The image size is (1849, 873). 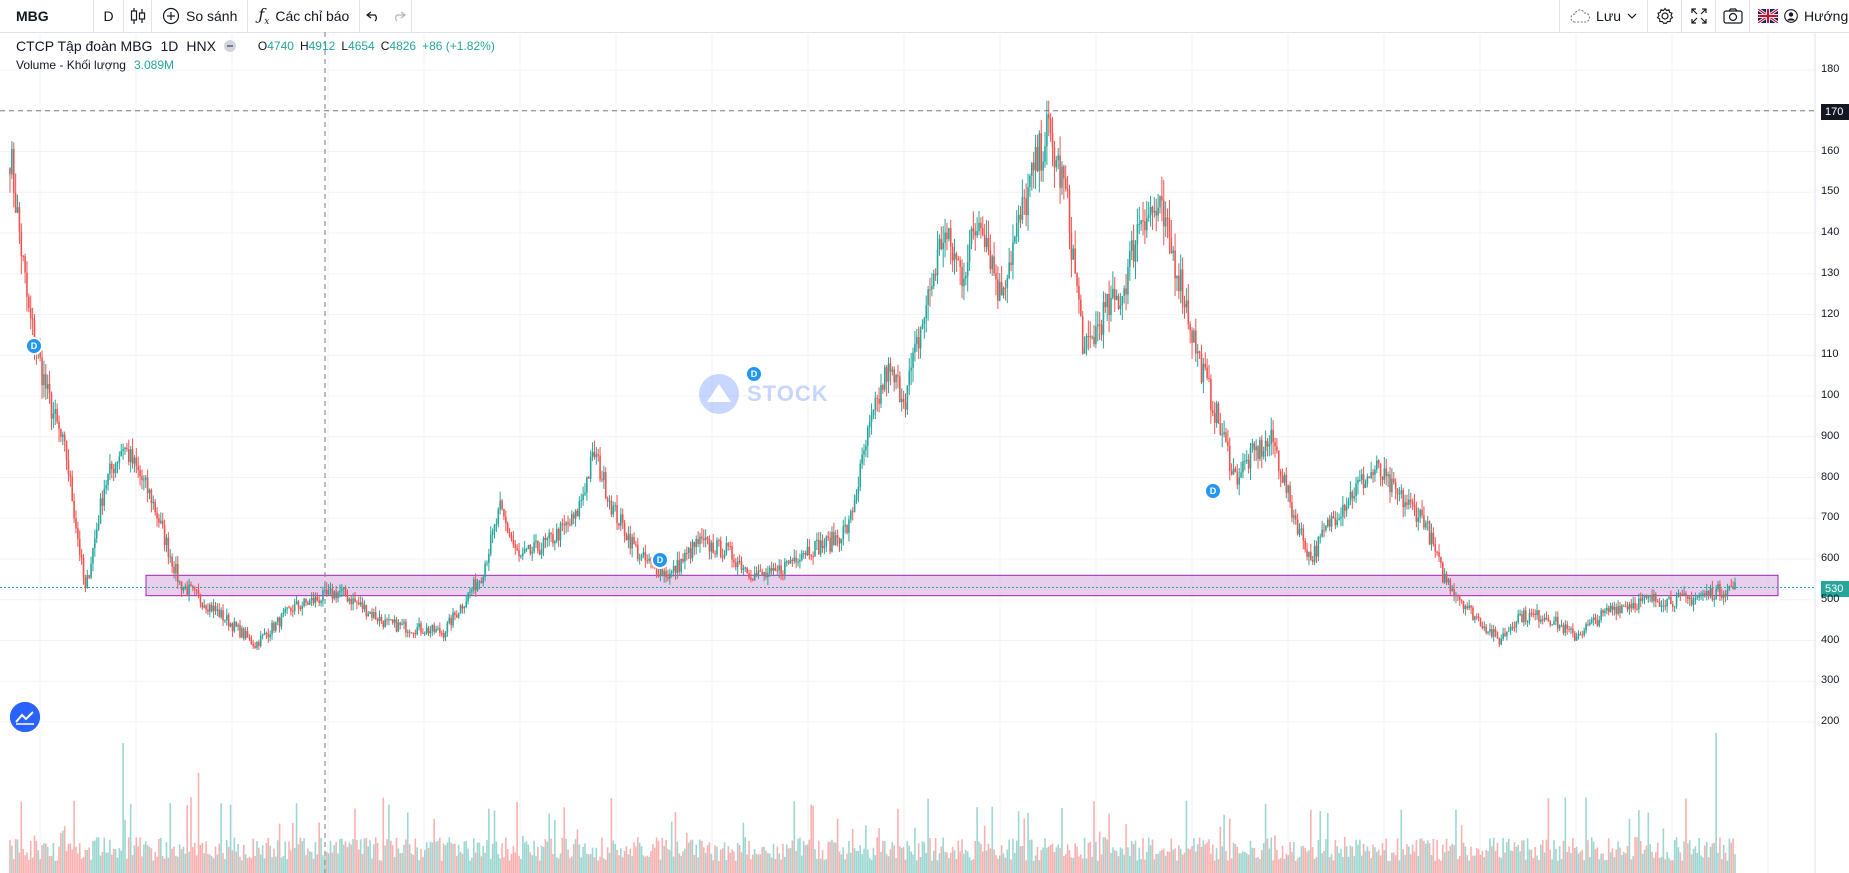 I want to click on save-button: Lưu, so click(x=1603, y=16).